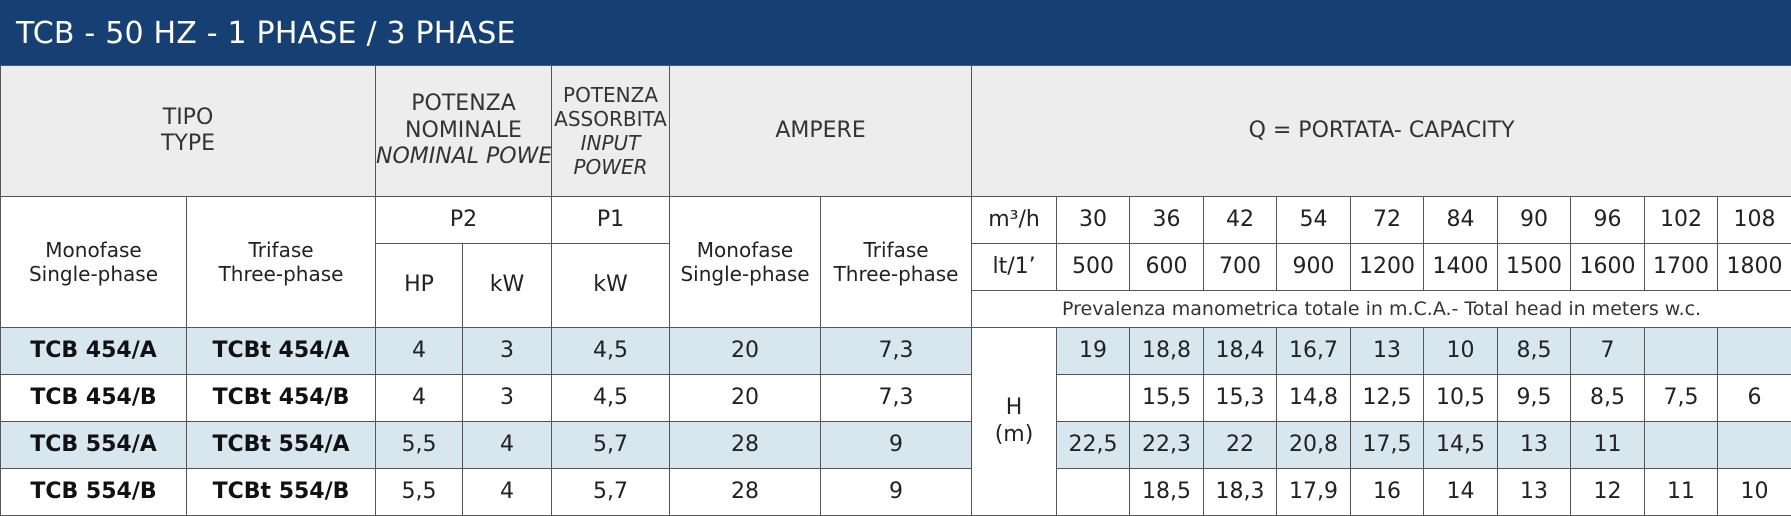  I want to click on head-cell: 18,3, so click(1240, 492).